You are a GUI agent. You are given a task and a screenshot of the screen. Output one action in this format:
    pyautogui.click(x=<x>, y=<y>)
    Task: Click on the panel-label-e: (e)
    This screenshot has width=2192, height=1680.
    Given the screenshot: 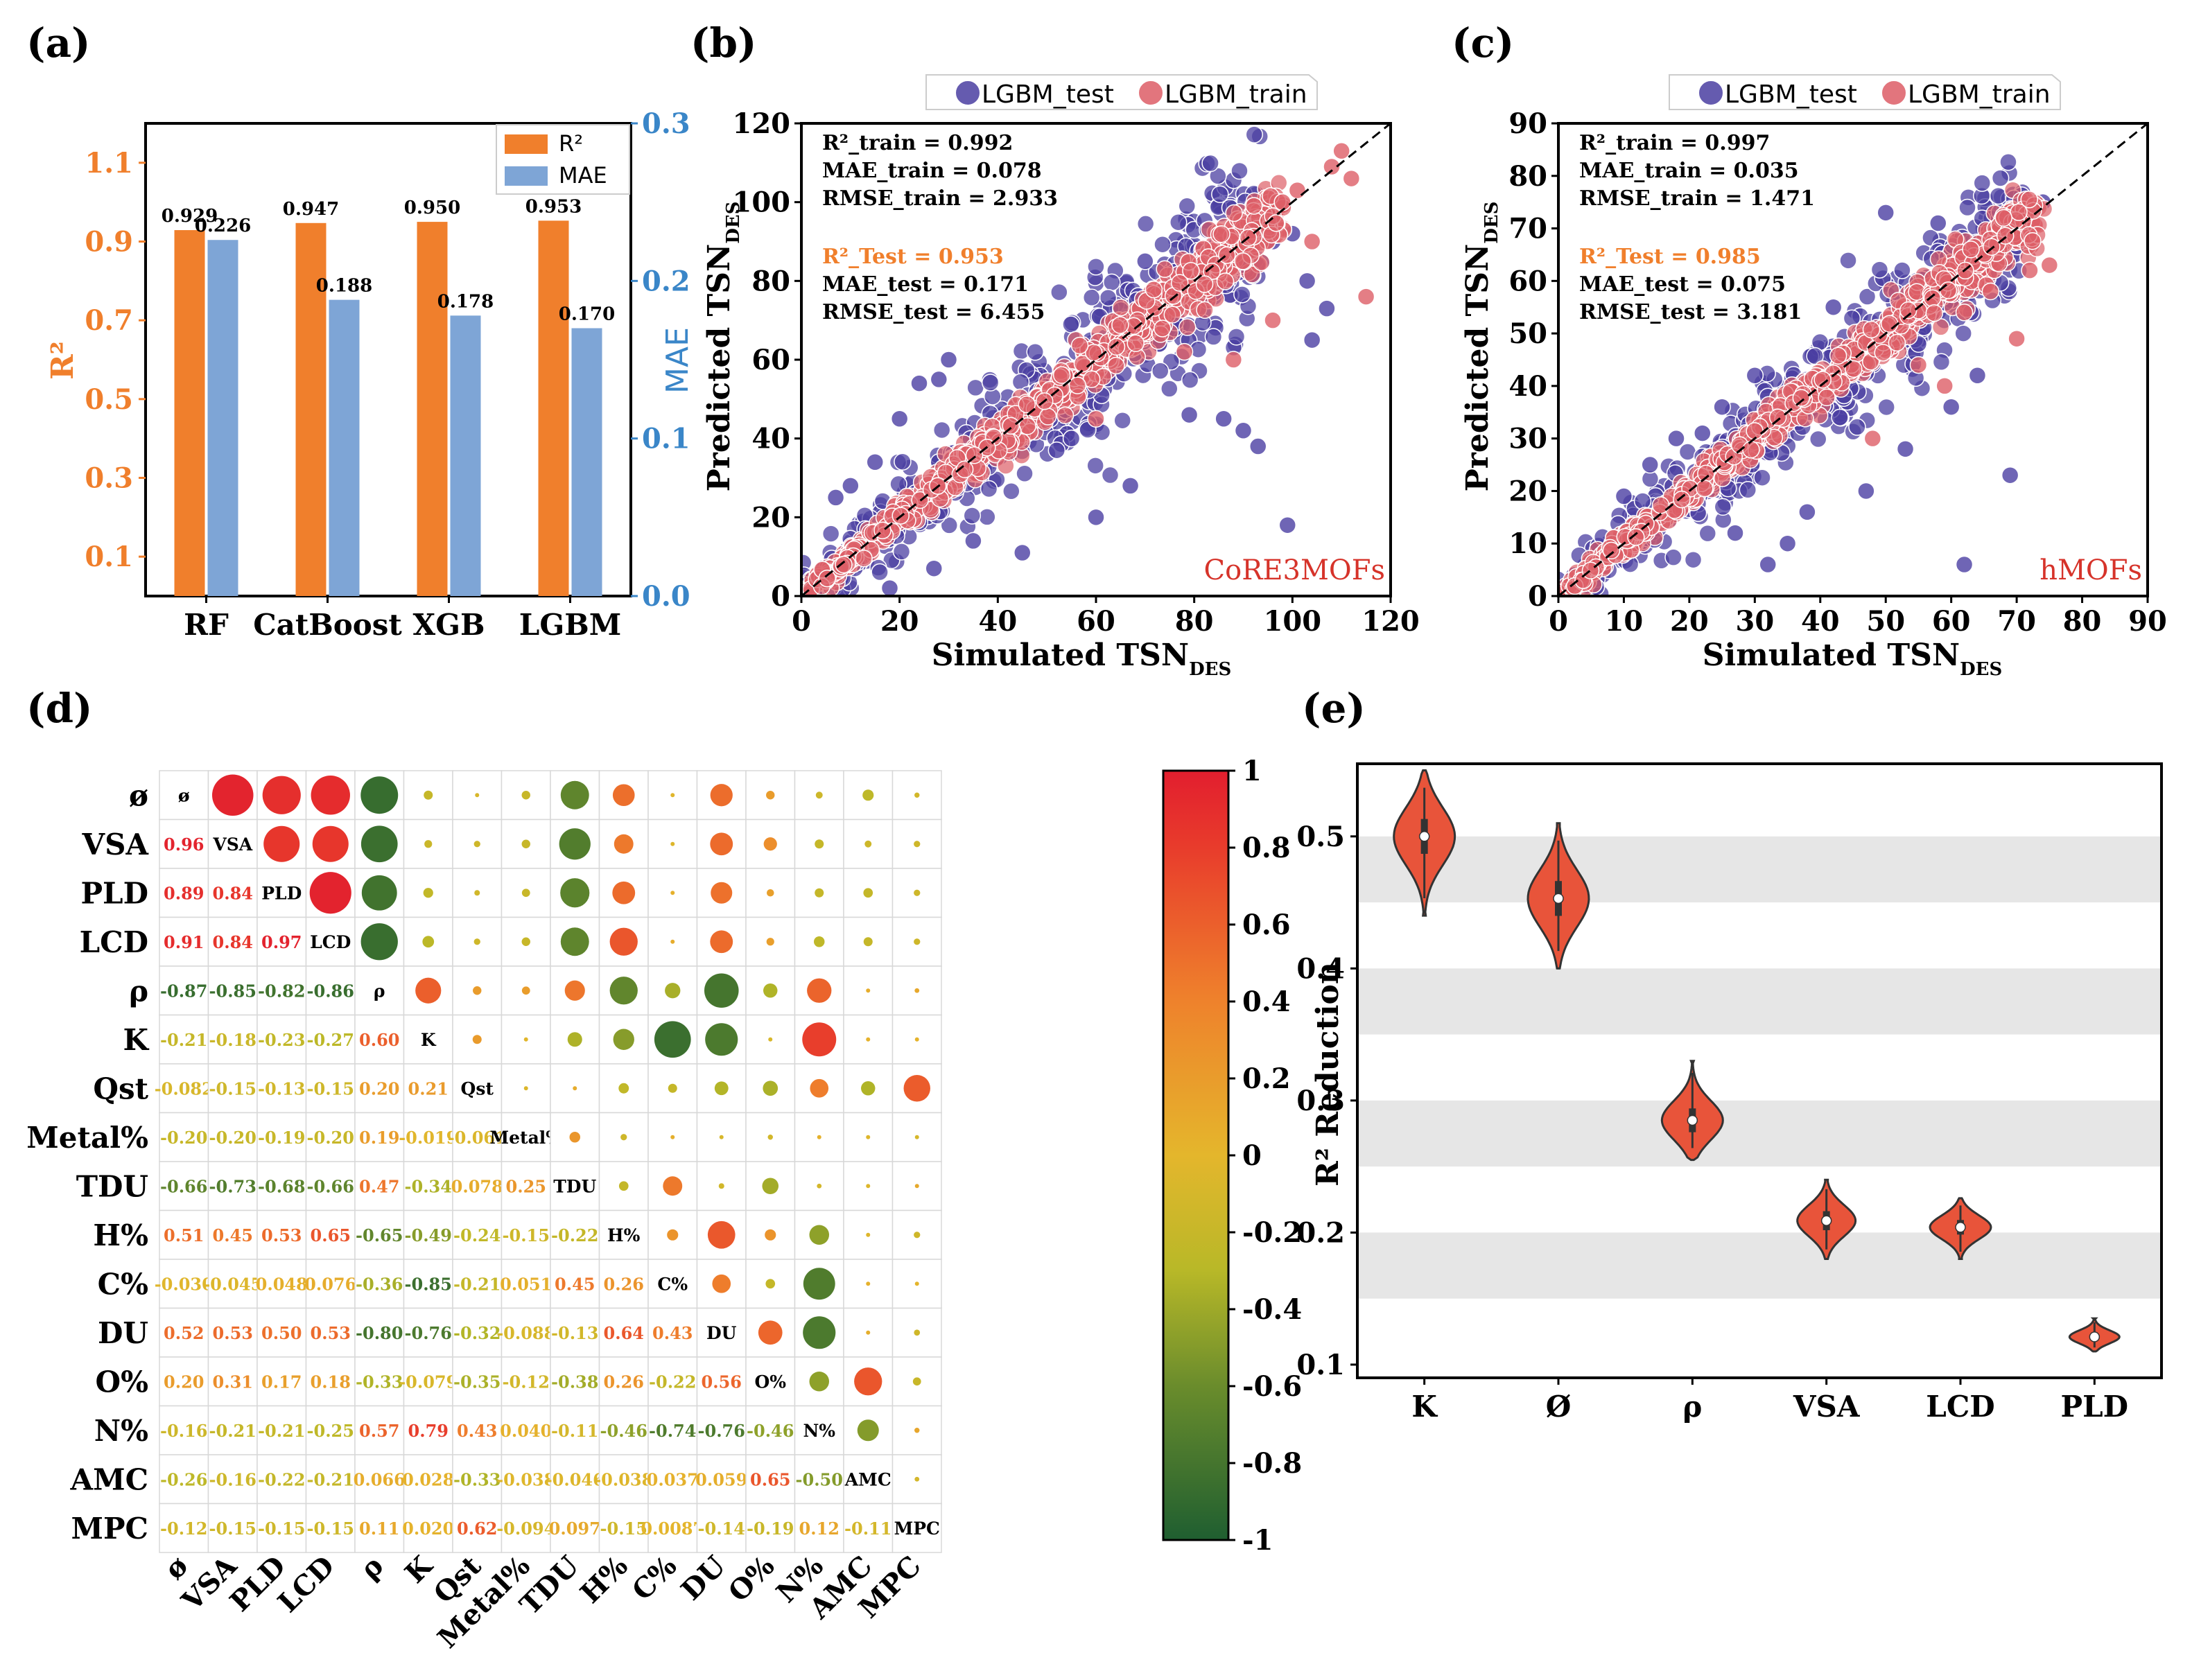 What is the action you would take?
    pyautogui.click(x=1334, y=708)
    